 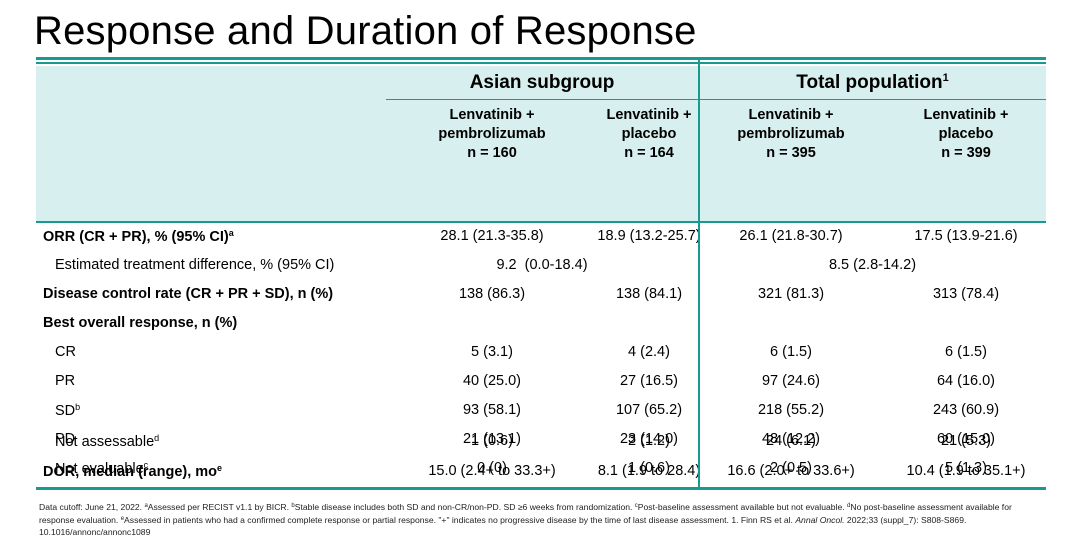 I want to click on col-header-n: n = 160, so click(x=492, y=153).